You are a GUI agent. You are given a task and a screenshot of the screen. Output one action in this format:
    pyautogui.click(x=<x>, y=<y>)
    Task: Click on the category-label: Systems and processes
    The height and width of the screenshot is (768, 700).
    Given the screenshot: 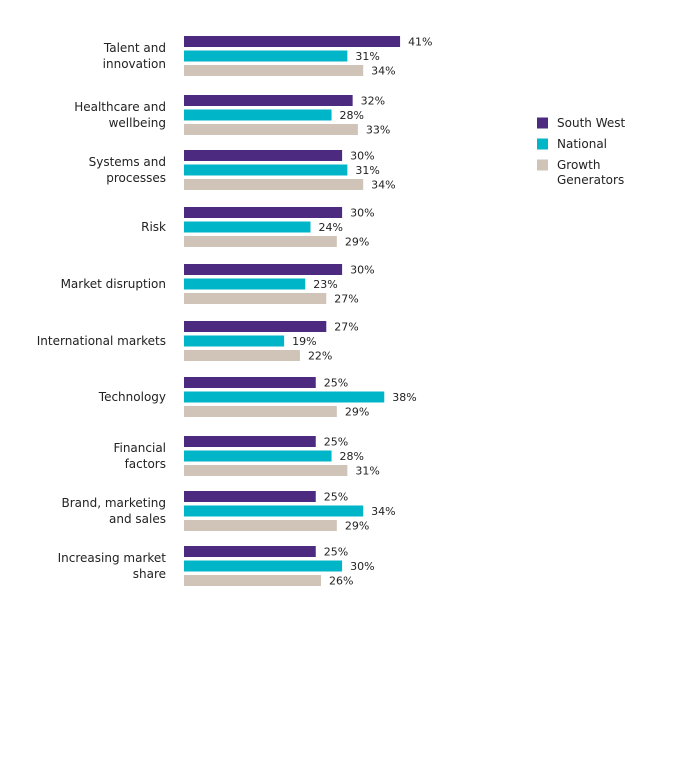 What is the action you would take?
    pyautogui.click(x=127, y=170)
    